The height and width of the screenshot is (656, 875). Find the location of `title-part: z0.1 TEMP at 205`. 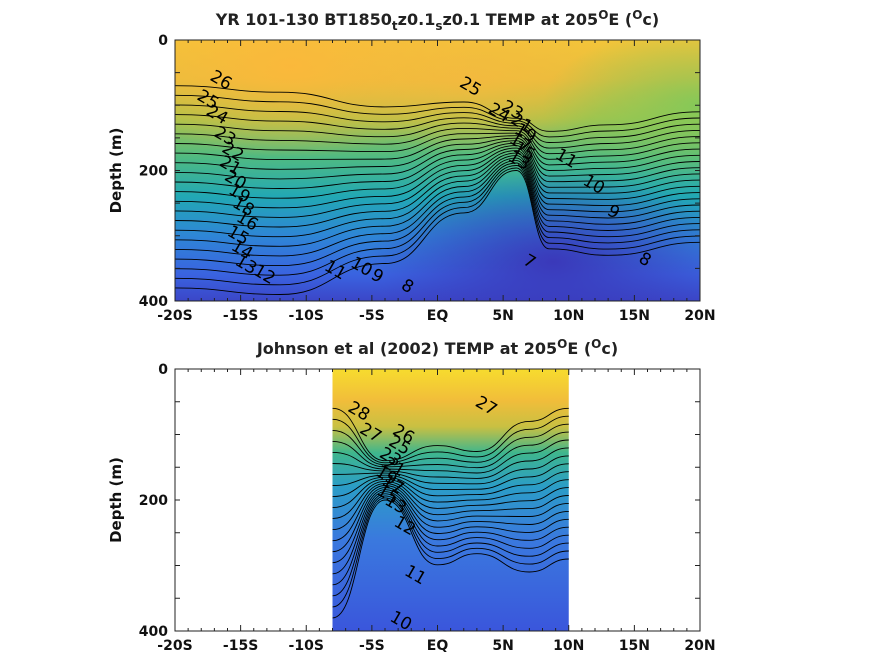

title-part: z0.1 TEMP at 205 is located at coordinates (520, 19).